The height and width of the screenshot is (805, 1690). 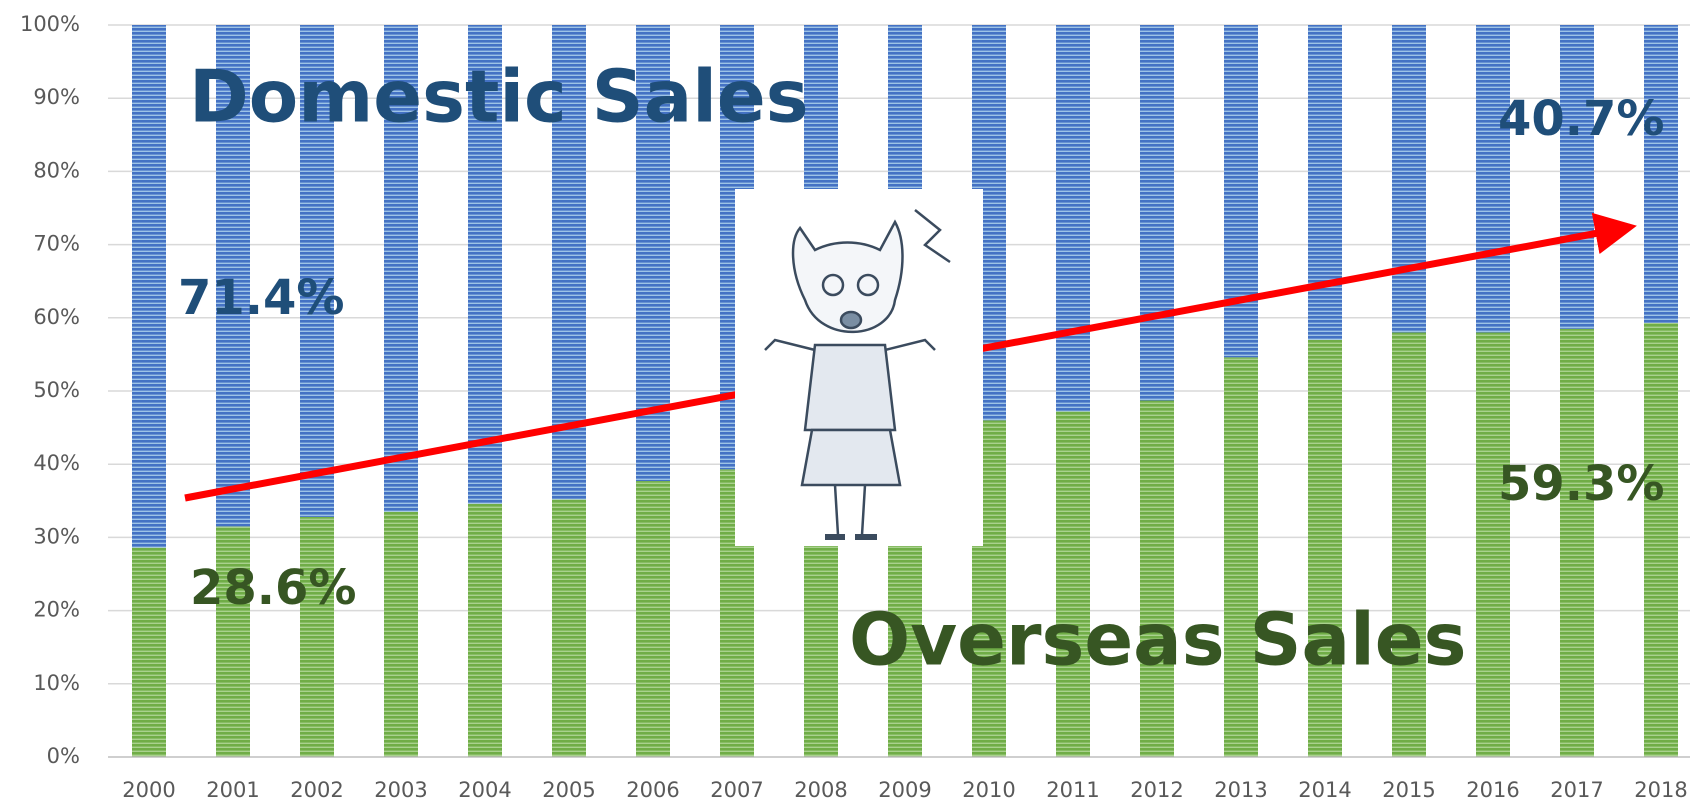 What do you see at coordinates (568, 790) in the screenshot?
I see `x-tick-label: 2005` at bounding box center [568, 790].